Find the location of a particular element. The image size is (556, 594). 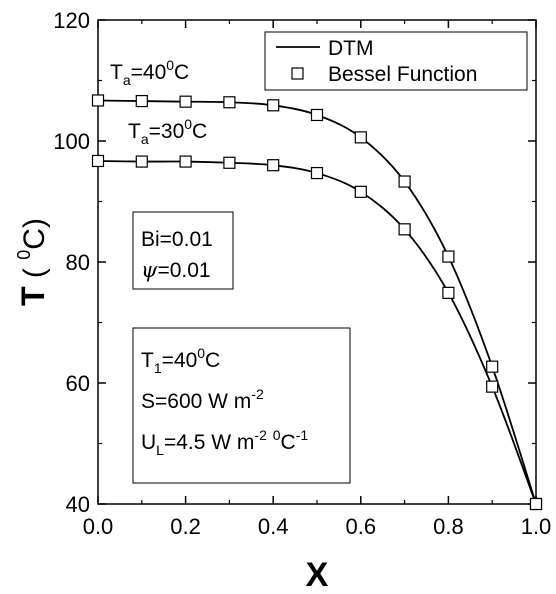

x-tick-label: 1.0 is located at coordinates (536, 526).